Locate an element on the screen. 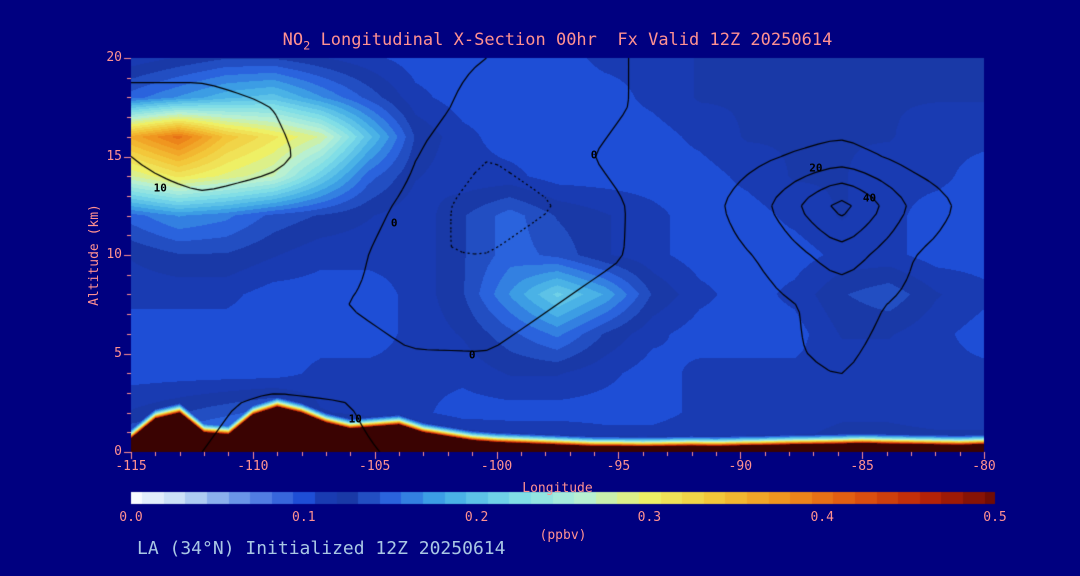  x-tick-label: -110 is located at coordinates (253, 466).